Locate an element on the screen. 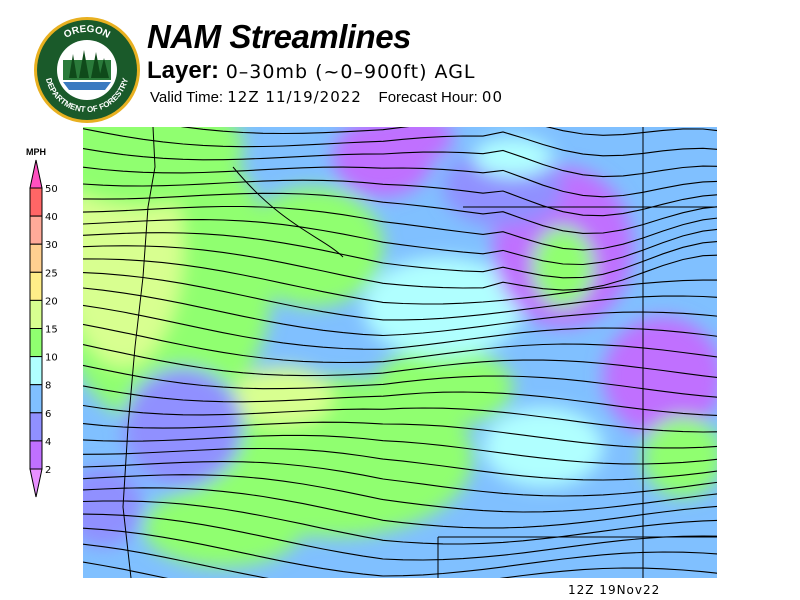  wind-speed-legend: MPH 50 40 30 25 20 15 10 8 6 4 2 is located at coordinates (42, 322).